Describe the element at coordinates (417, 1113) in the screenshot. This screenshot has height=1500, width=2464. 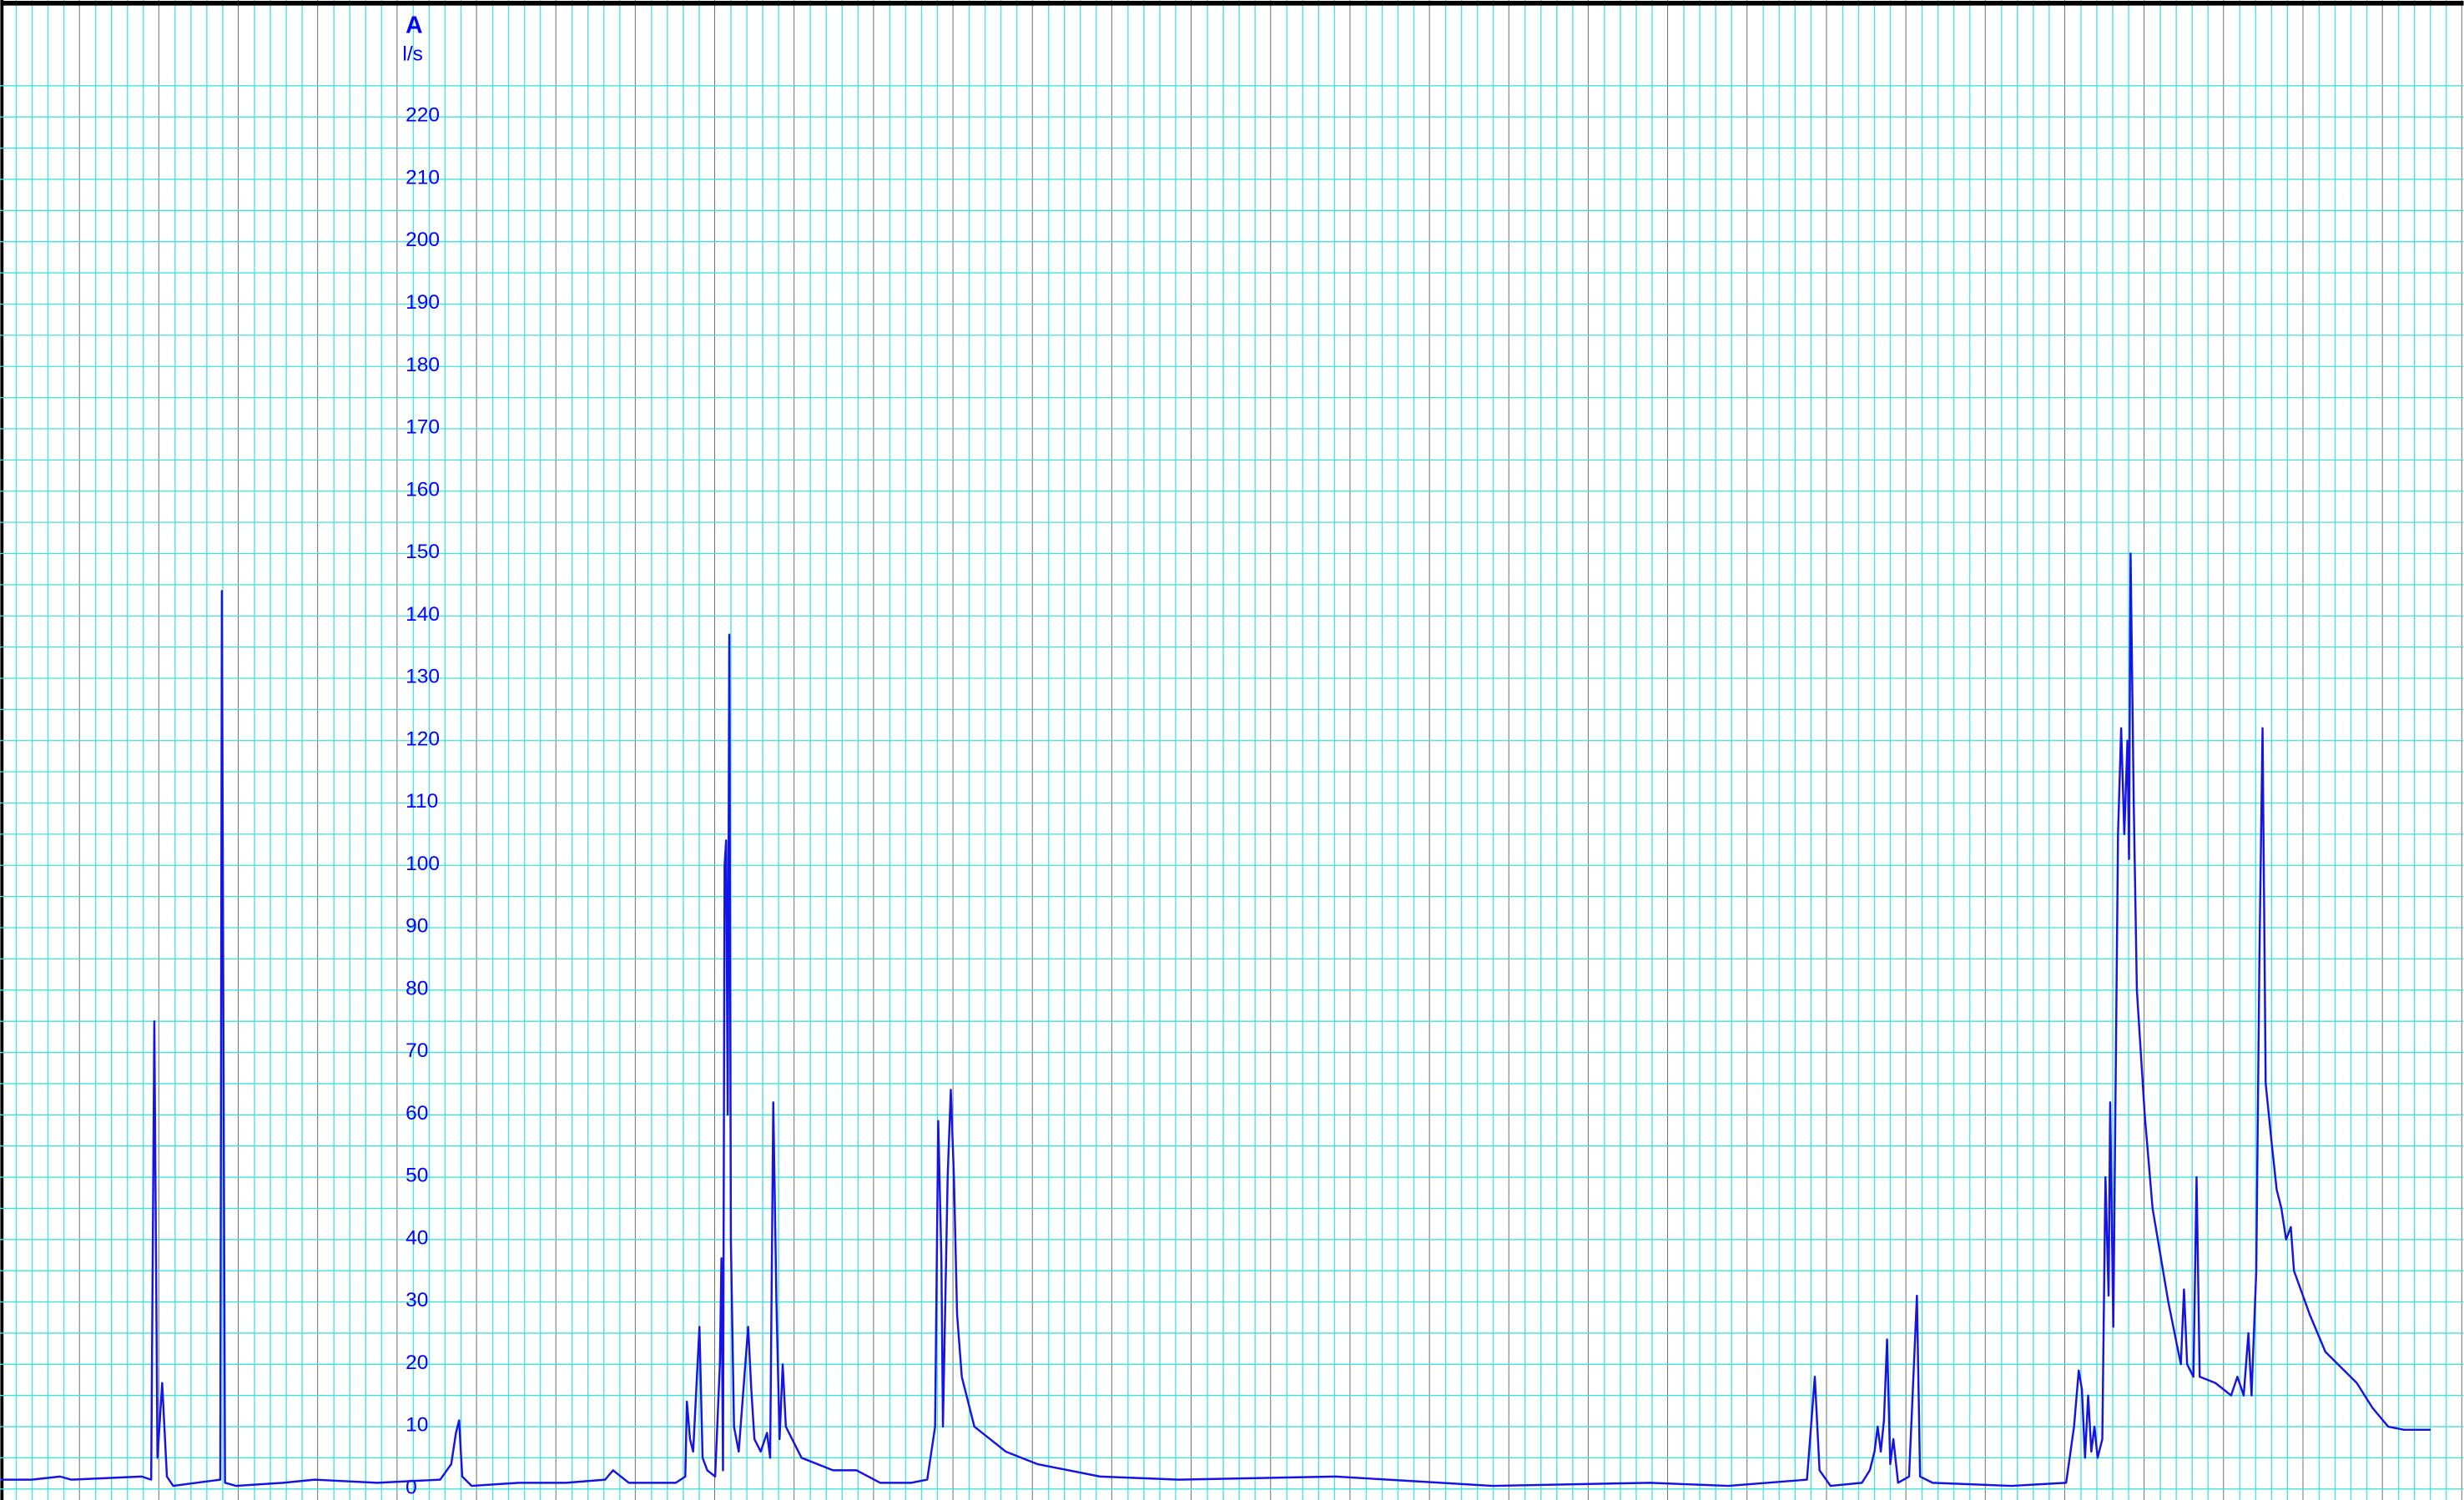
I see `y-tick-label: 60` at that location.